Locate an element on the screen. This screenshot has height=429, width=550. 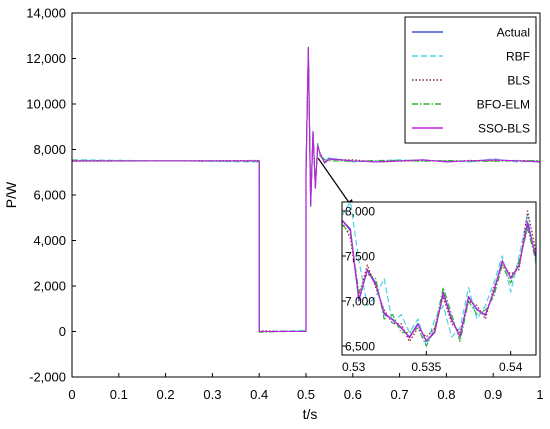
inset-plot-area is located at coordinates (439, 278).